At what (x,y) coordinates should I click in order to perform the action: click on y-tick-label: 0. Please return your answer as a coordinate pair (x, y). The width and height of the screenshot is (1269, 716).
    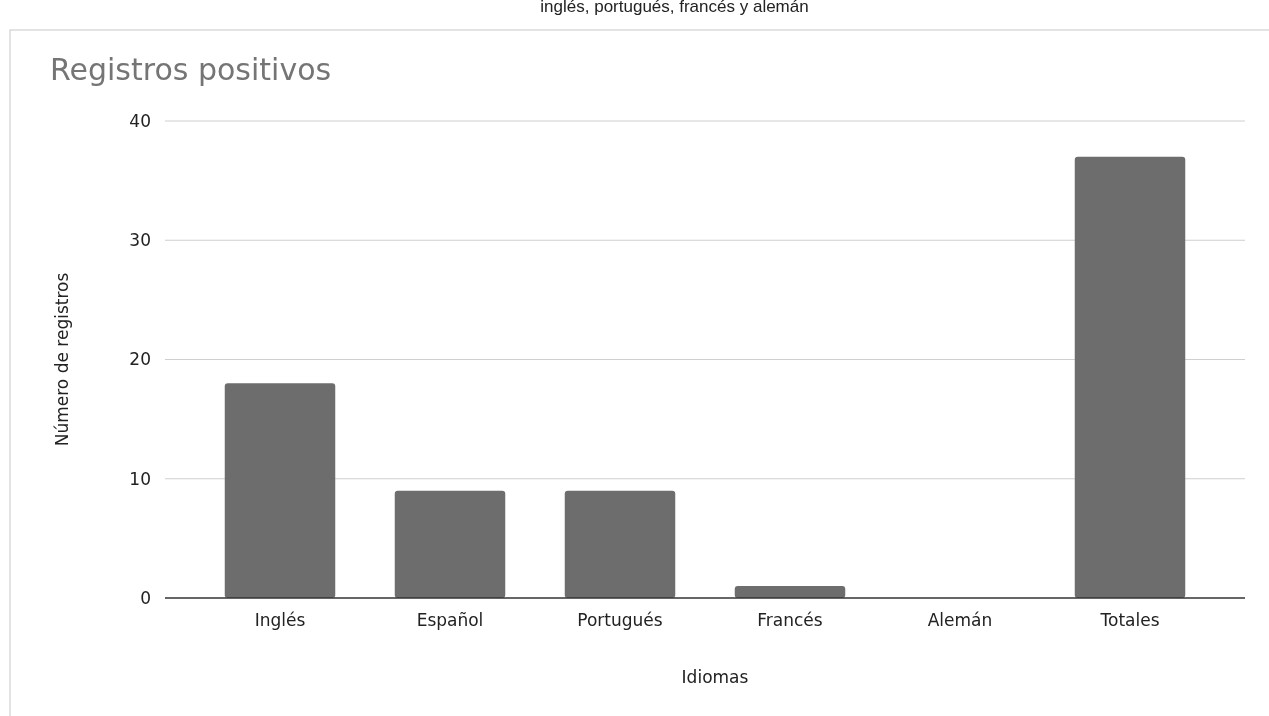
    Looking at the image, I should click on (145, 597).